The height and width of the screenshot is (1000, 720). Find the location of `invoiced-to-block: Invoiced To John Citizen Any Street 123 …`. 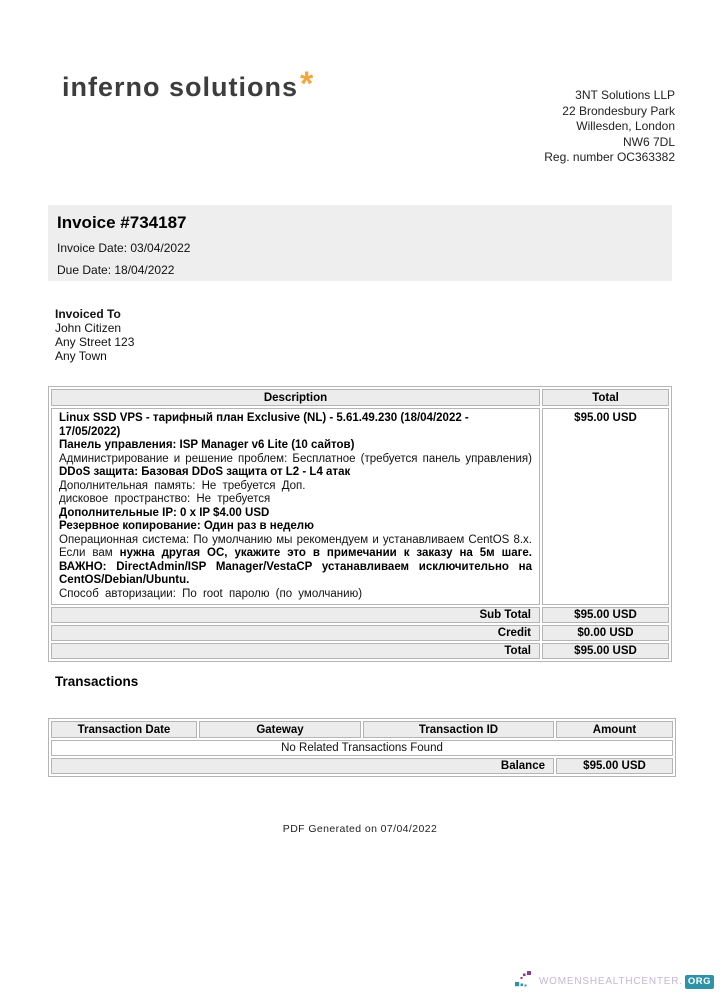

invoiced-to-block: Invoiced To John Citizen Any Street 123 … is located at coordinates (94, 335).